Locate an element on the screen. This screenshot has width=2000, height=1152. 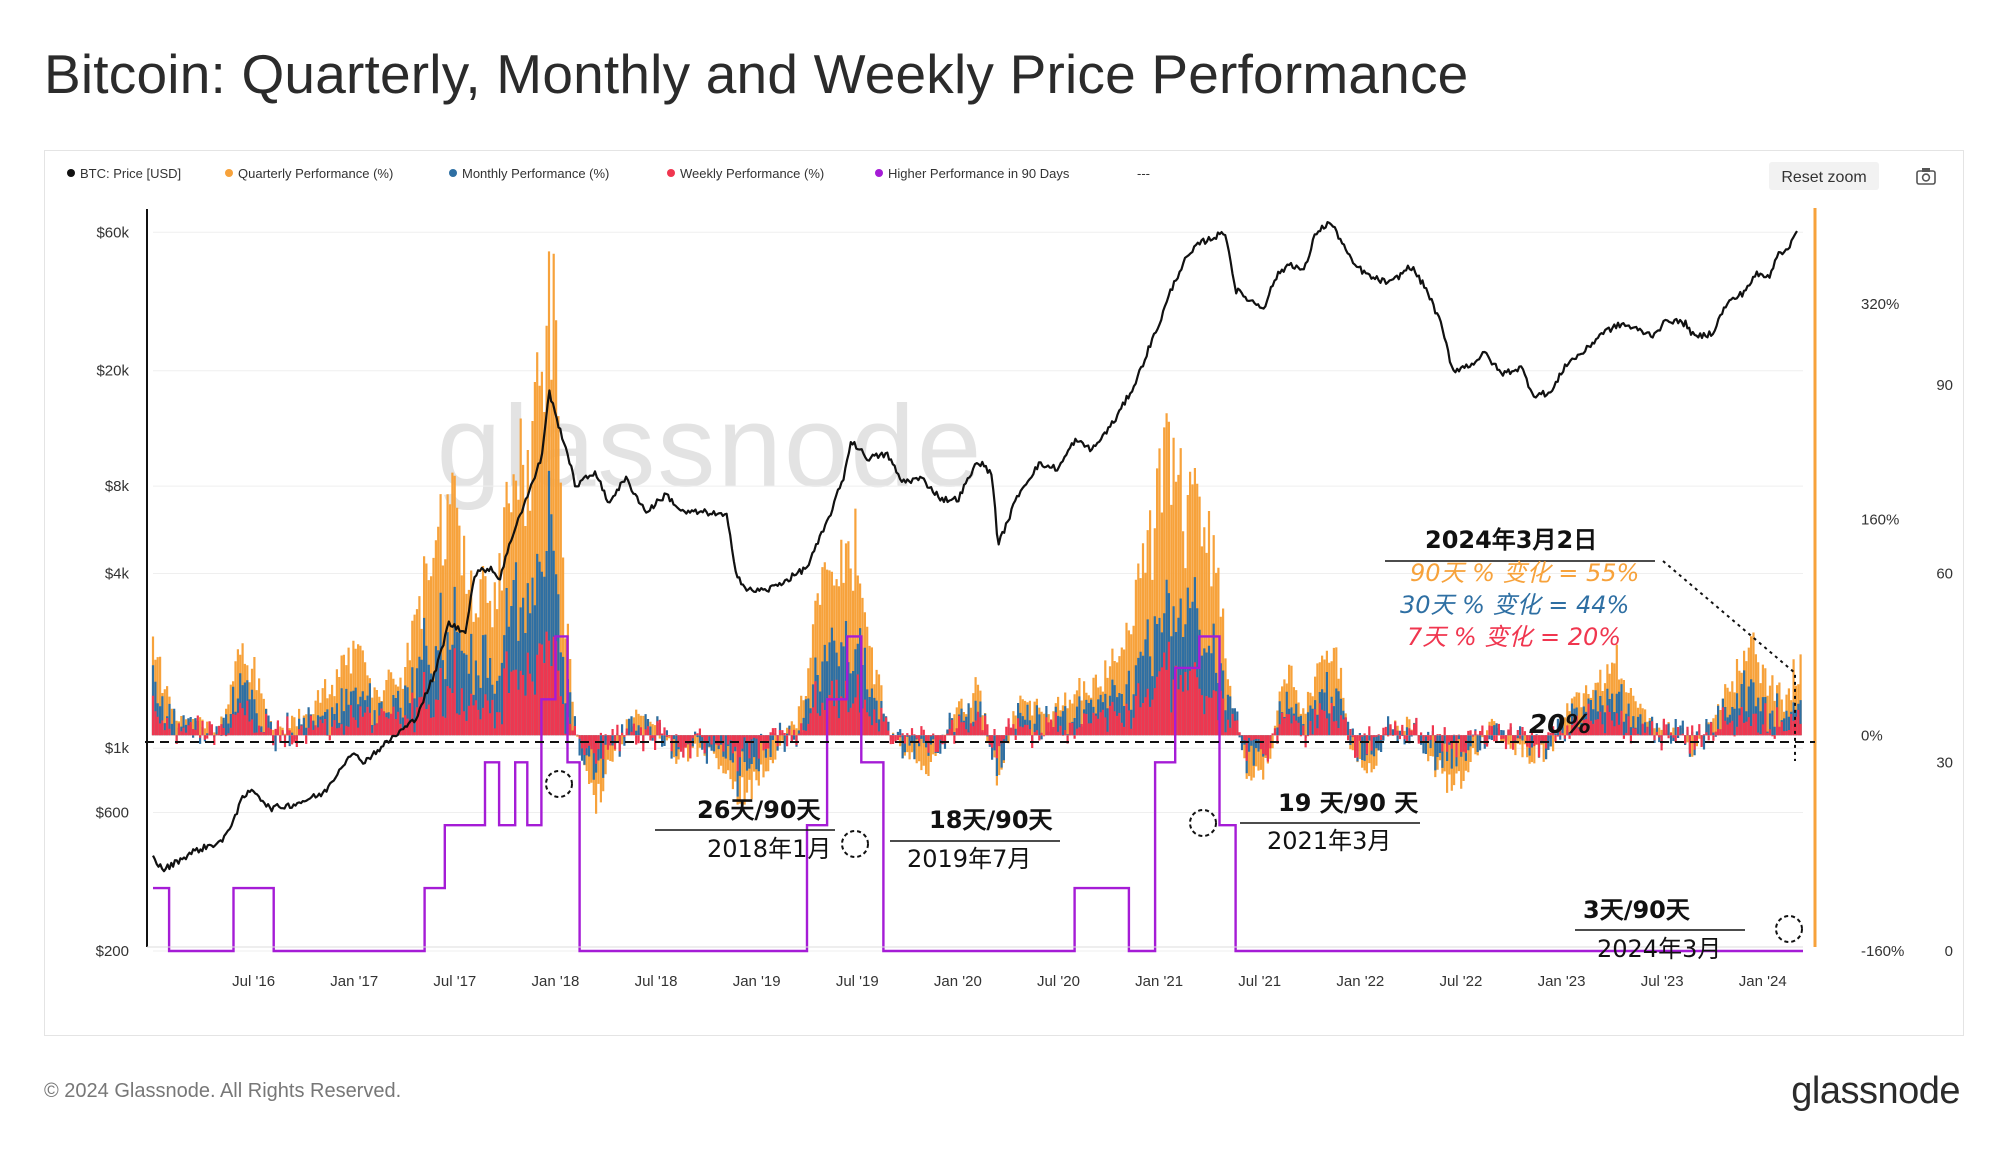
y-days-tick-label: 0 is located at coordinates (1949, 951).